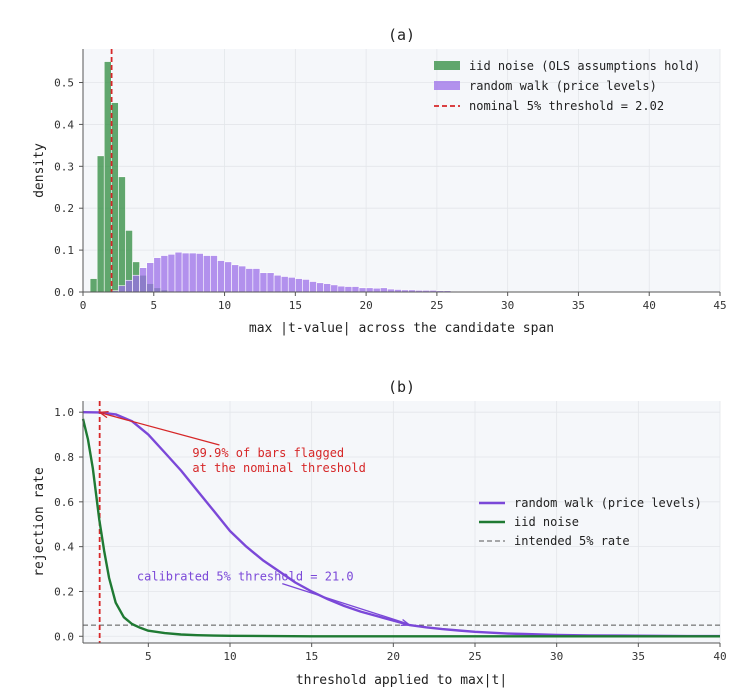 Image resolution: width=750 pixels, height=700 pixels. I want to click on panel-a-x-tick-label: 25, so click(436, 305).